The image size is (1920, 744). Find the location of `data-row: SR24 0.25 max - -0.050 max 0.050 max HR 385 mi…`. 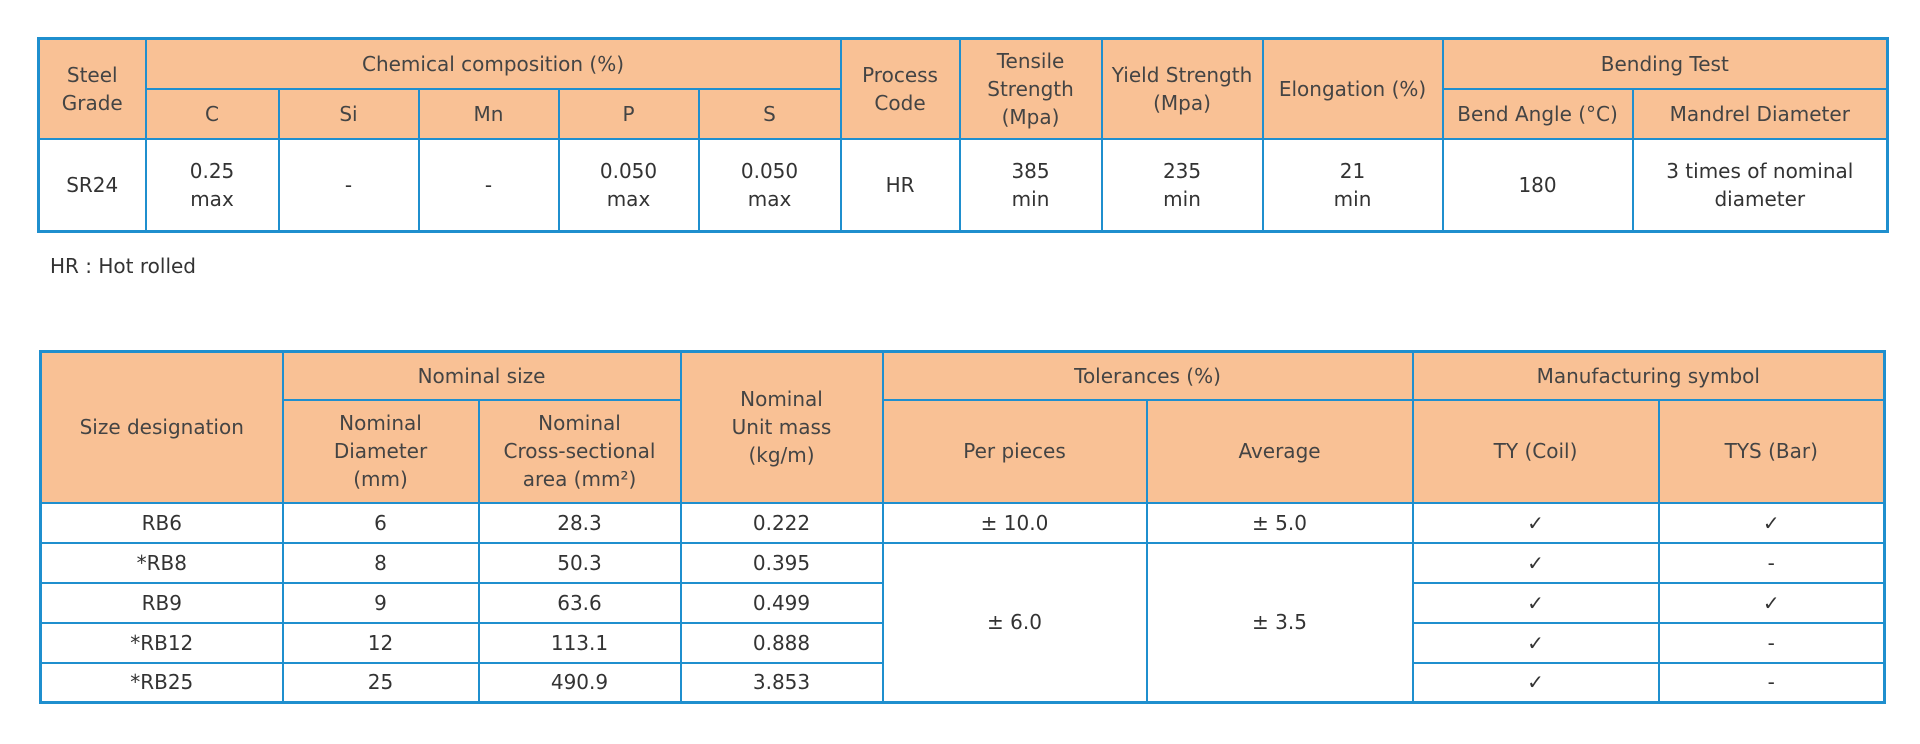

data-row: SR24 0.25 max - -0.050 max 0.050 max HR 385 mi… is located at coordinates (963, 185).